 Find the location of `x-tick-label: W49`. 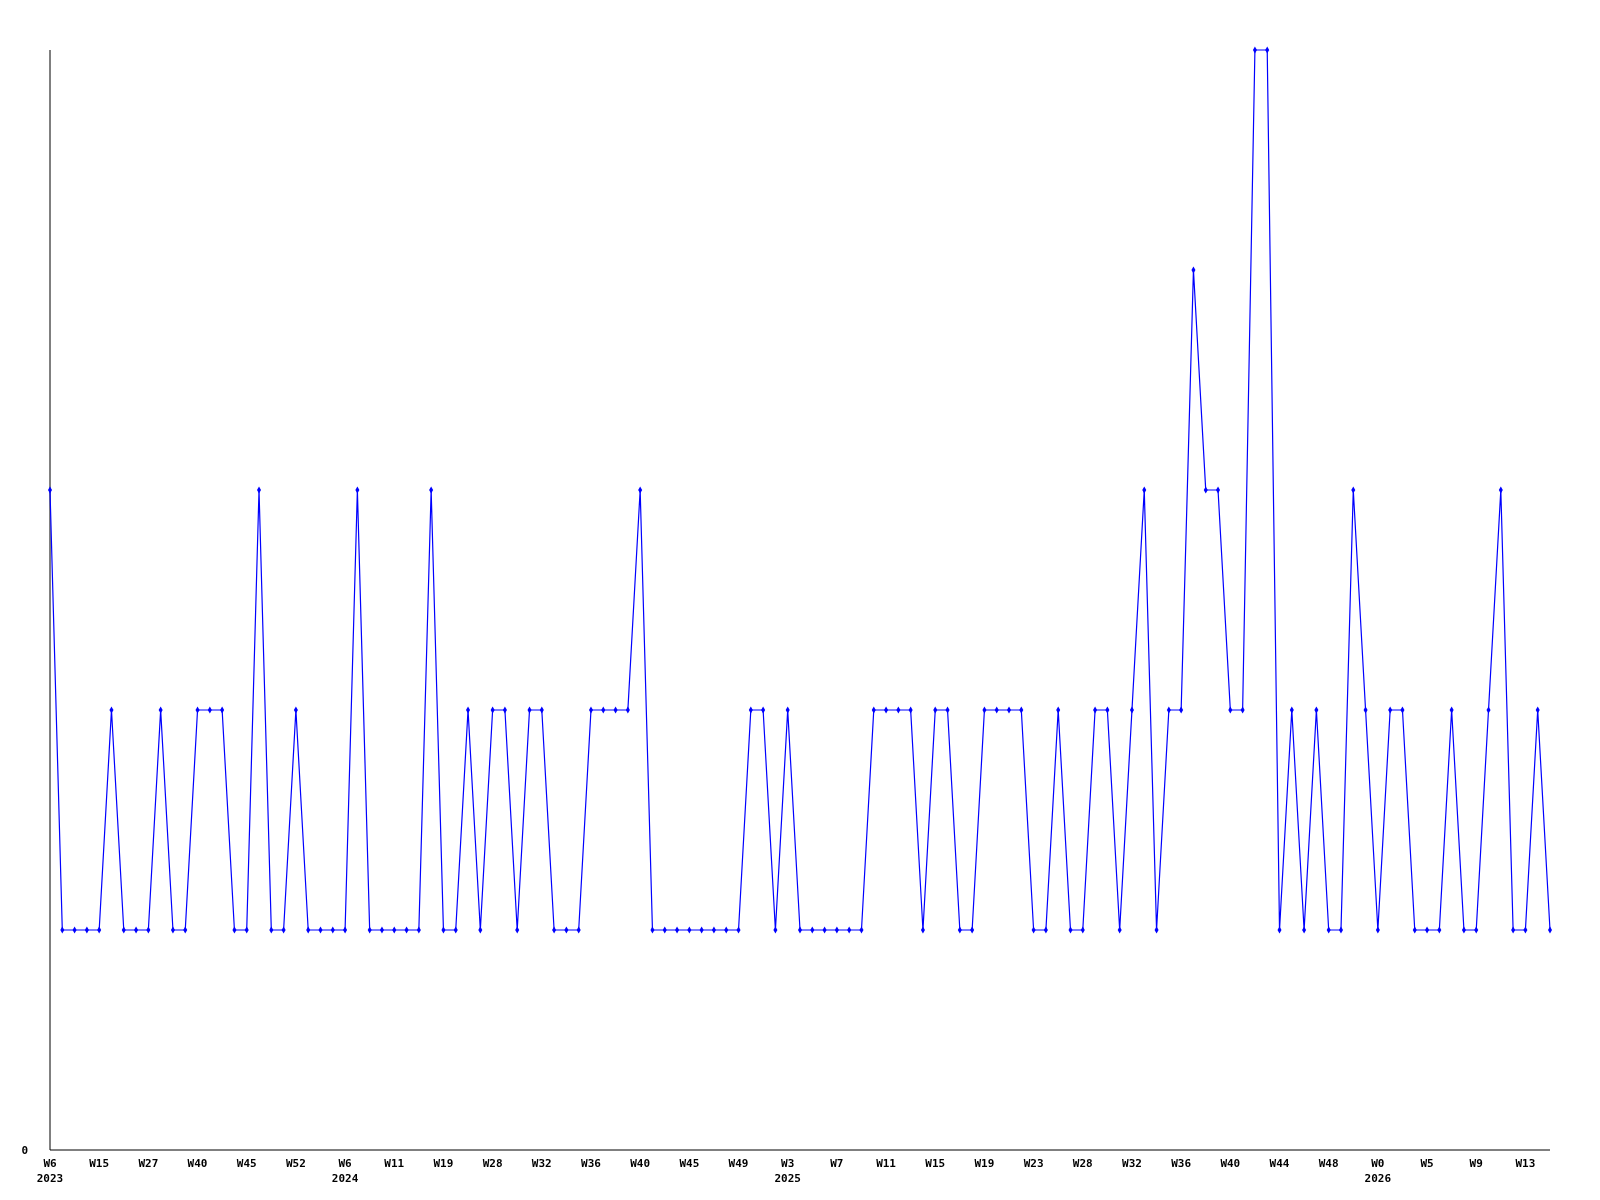

x-tick-label: W49 is located at coordinates (738, 1163).